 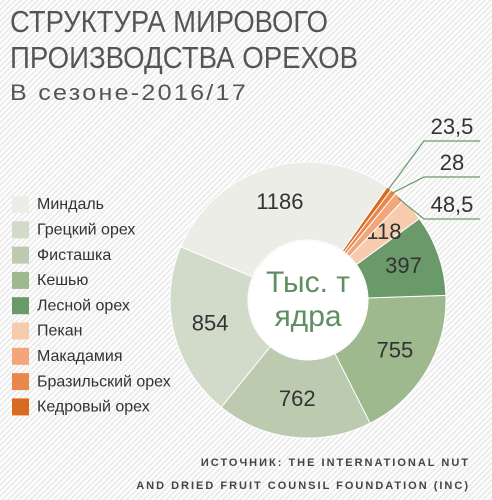 I want to click on chart-title: ПРОИЗВОДСТВА ОРЕХОВ, so click(x=184, y=57).